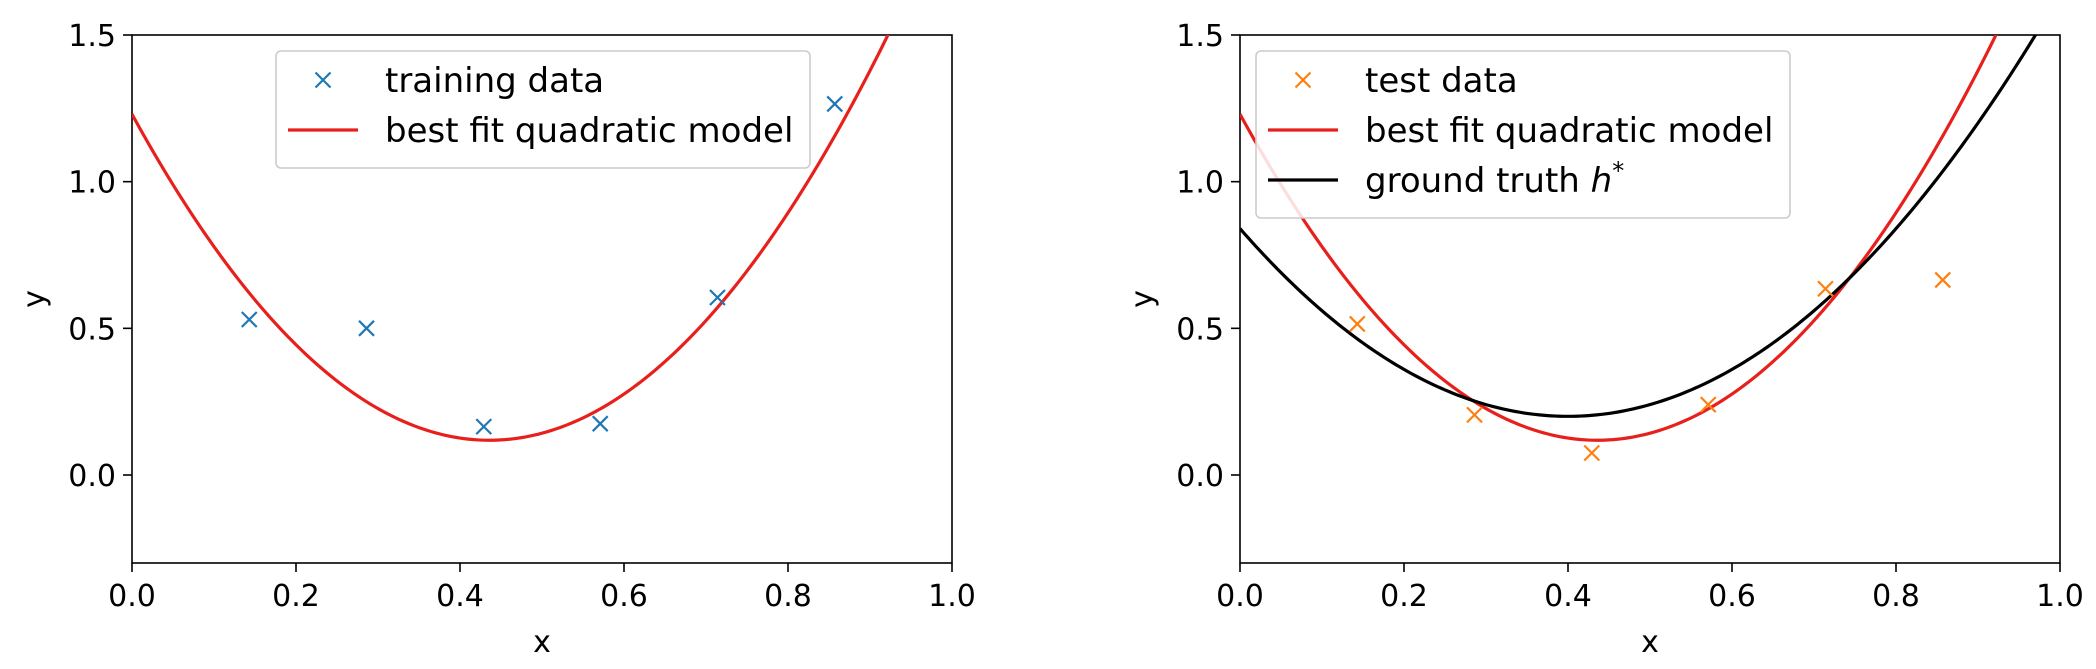 The height and width of the screenshot is (669, 2096). What do you see at coordinates (494, 81) in the screenshot?
I see `legend-label: training data` at bounding box center [494, 81].